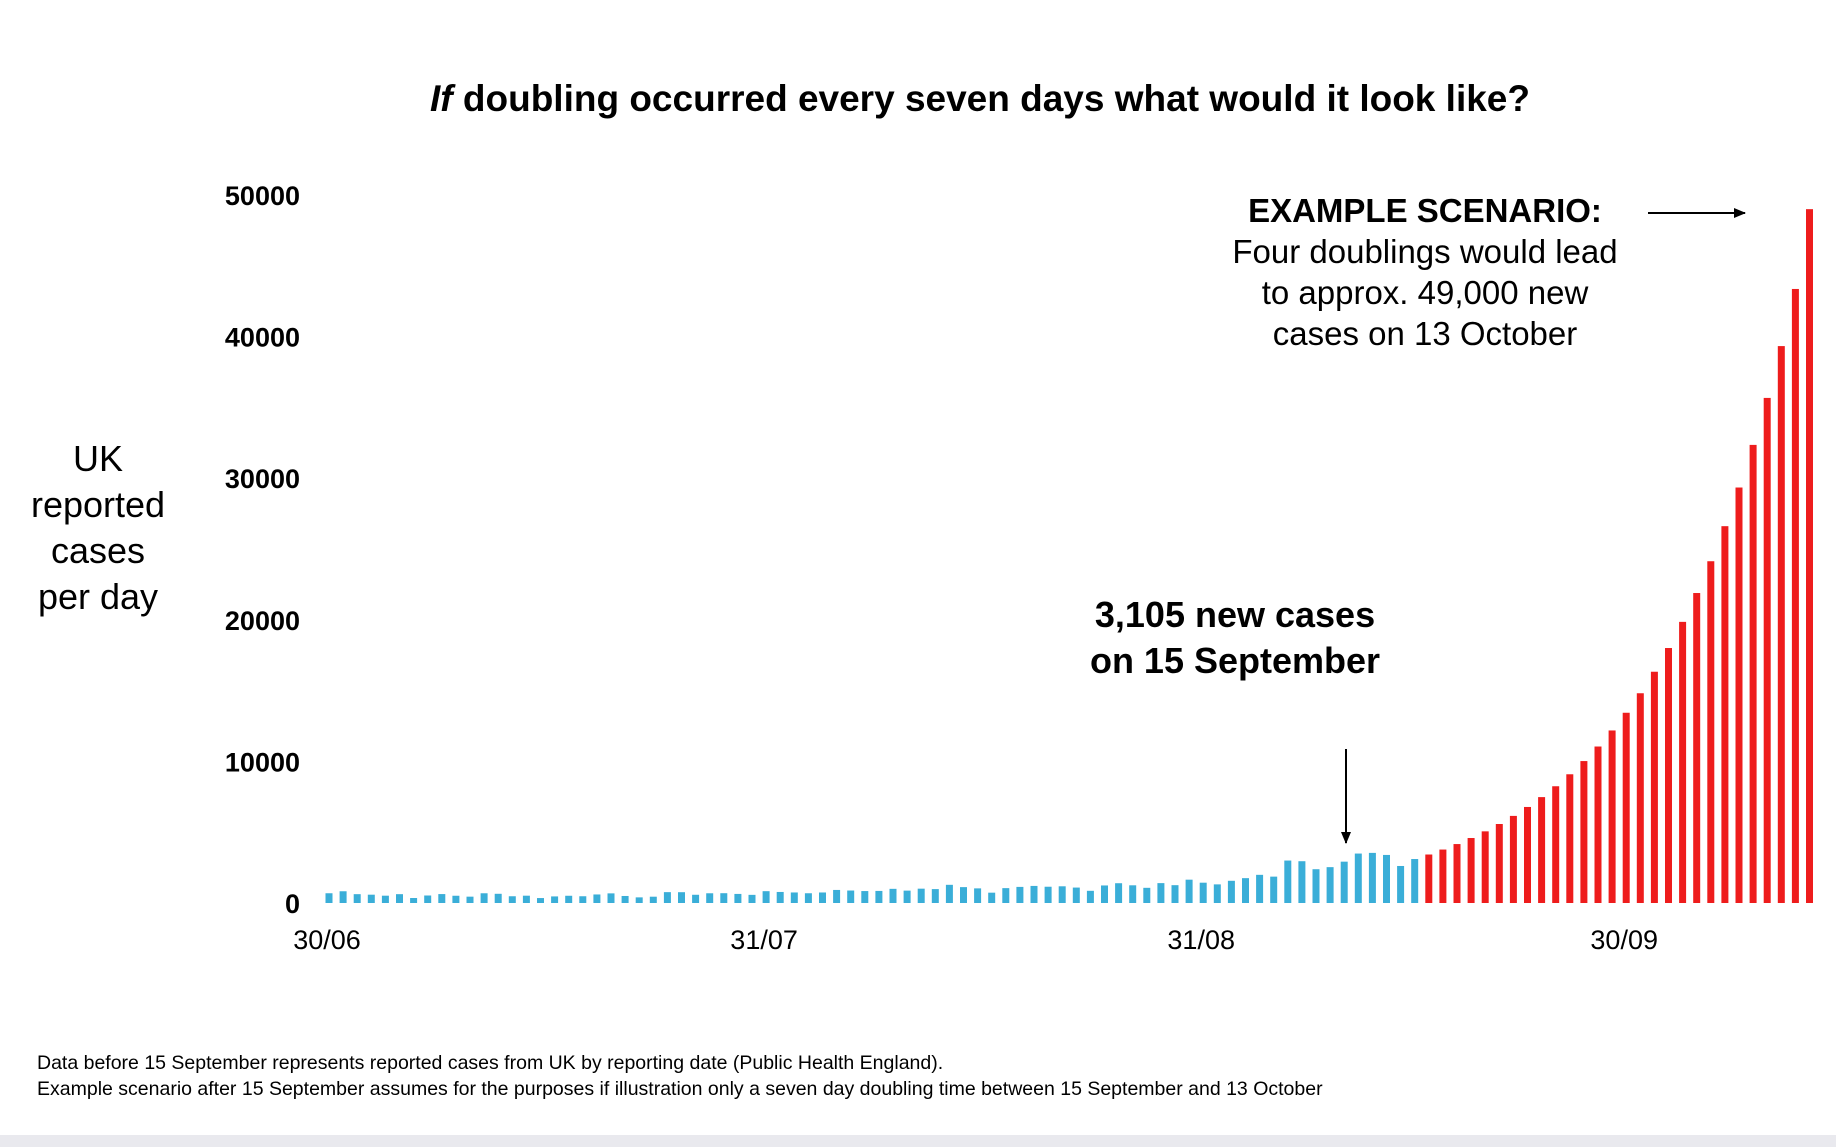 This screenshot has height=1147, width=1836. I want to click on x-tick-label: 31/08, so click(1201, 940).